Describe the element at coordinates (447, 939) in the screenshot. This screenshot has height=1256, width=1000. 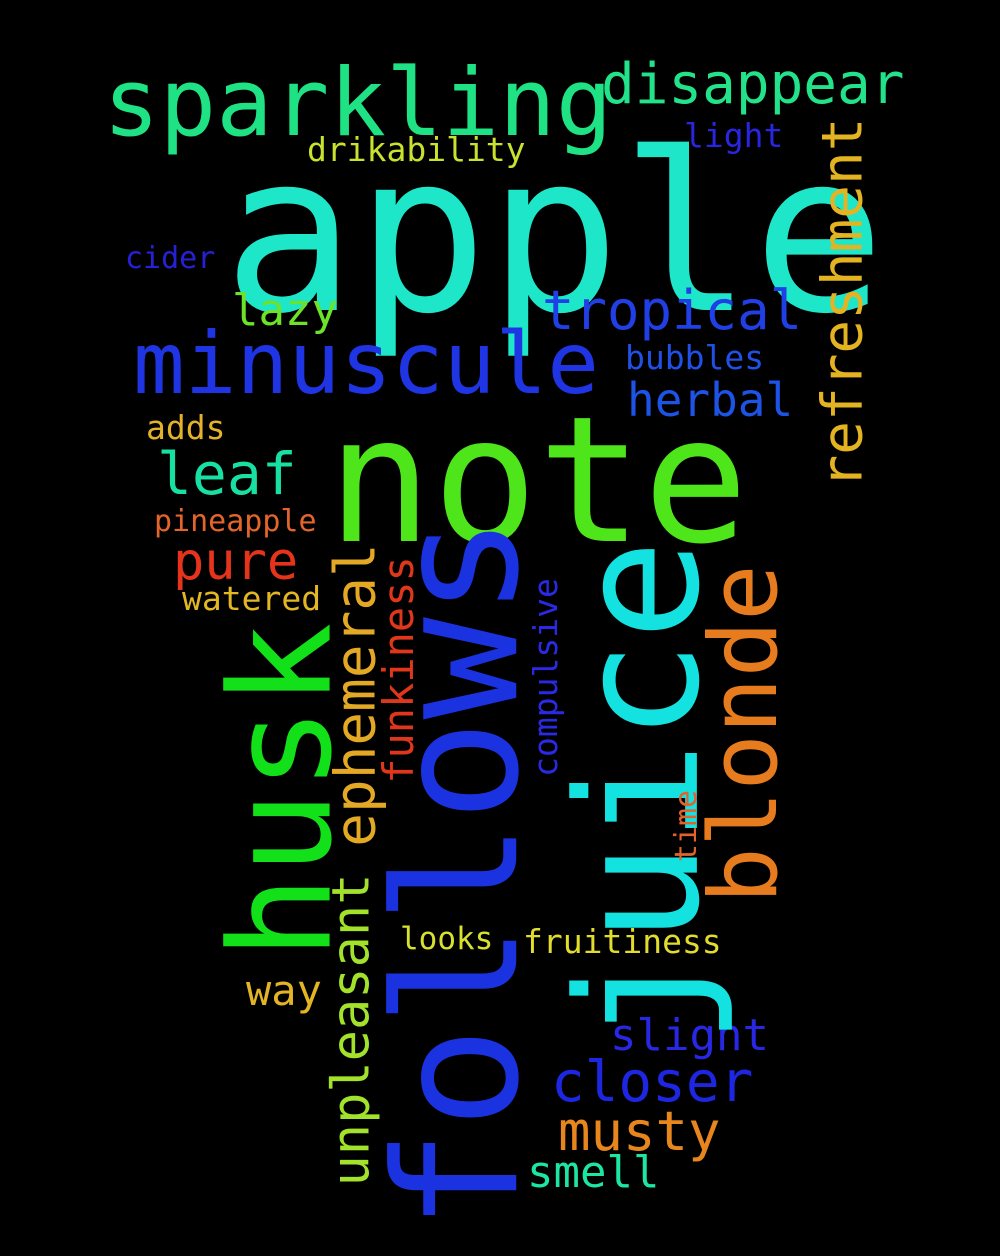
I see `word-looks: looks` at that location.